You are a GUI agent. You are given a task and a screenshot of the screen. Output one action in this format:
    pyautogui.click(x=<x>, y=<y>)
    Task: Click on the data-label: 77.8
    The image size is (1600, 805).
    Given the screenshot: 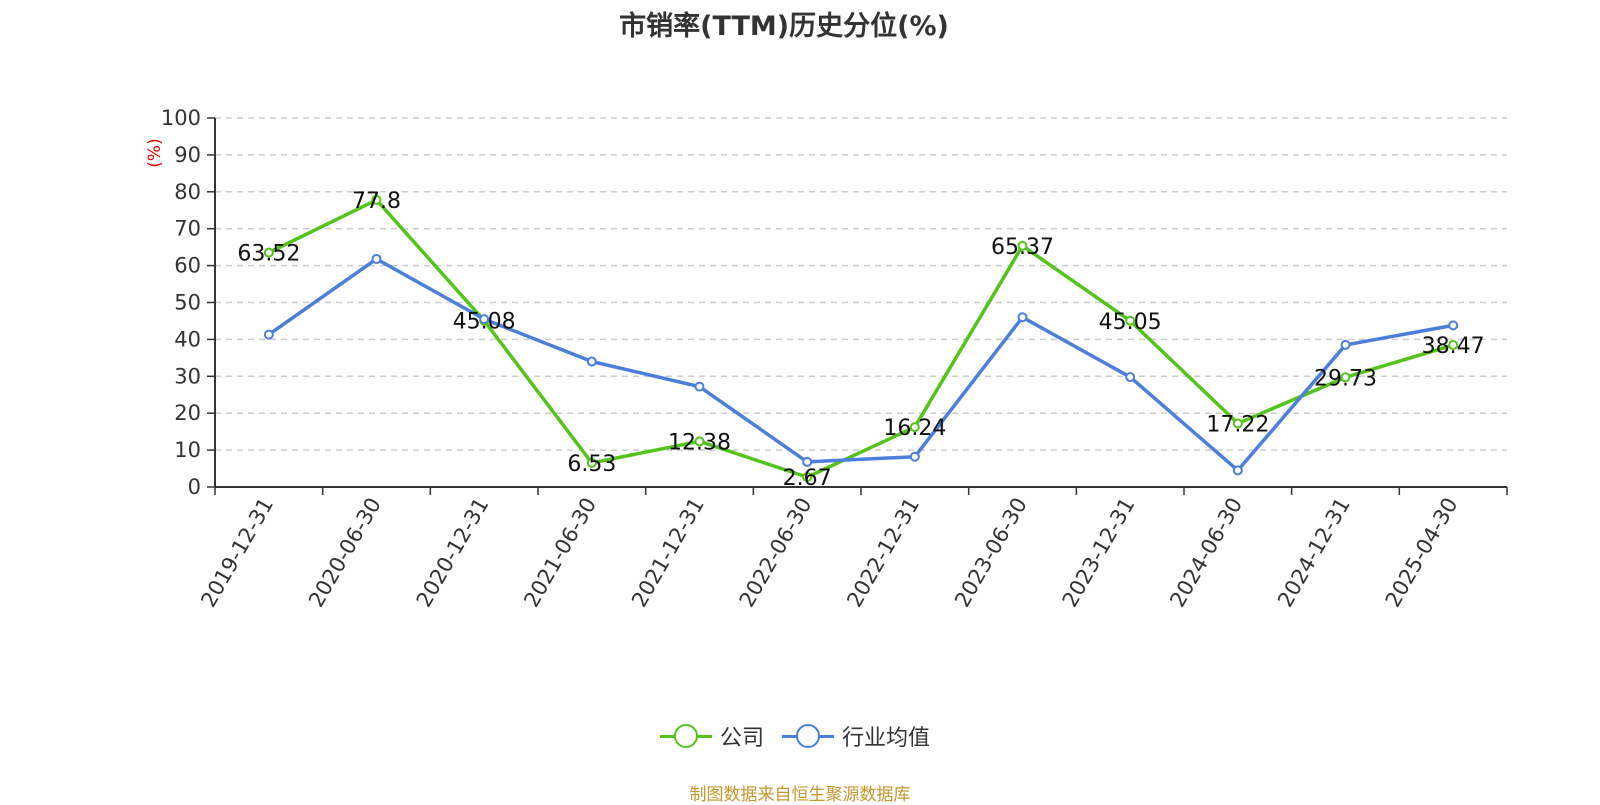 What is the action you would take?
    pyautogui.click(x=376, y=201)
    